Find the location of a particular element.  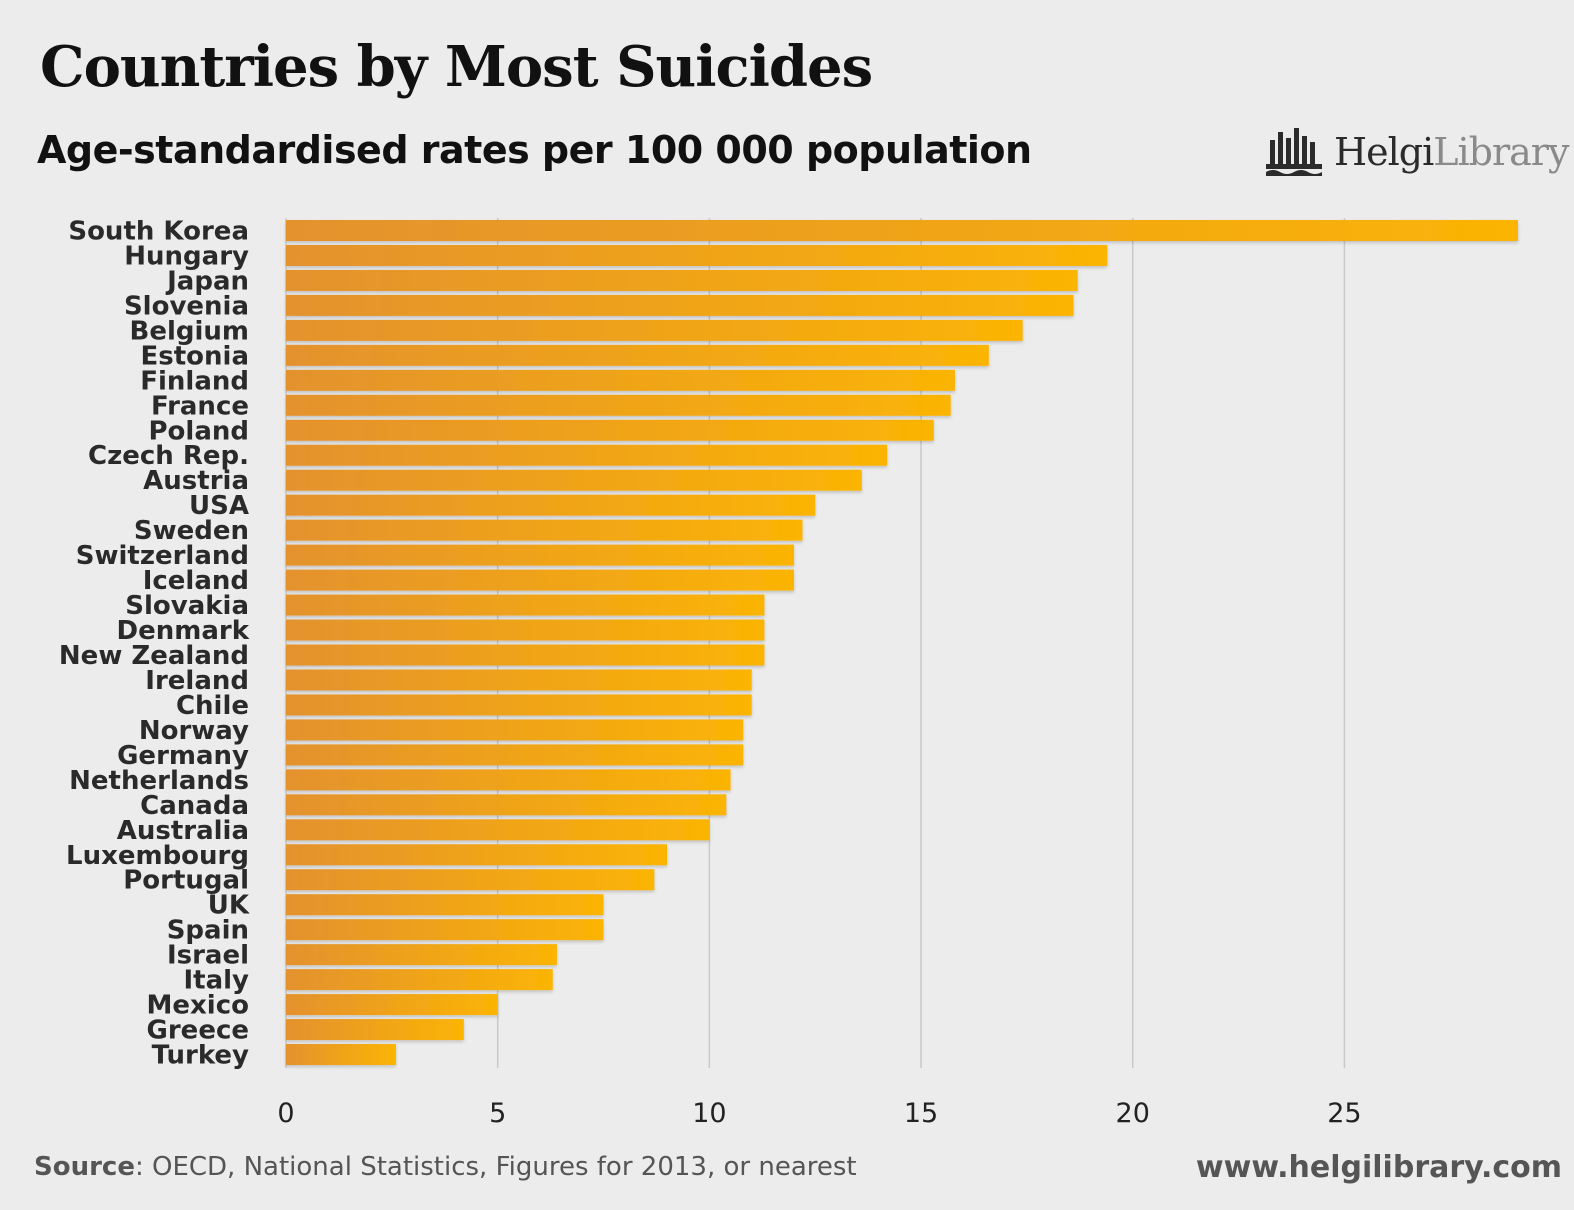

bar-new-zealand is located at coordinates (525, 655).